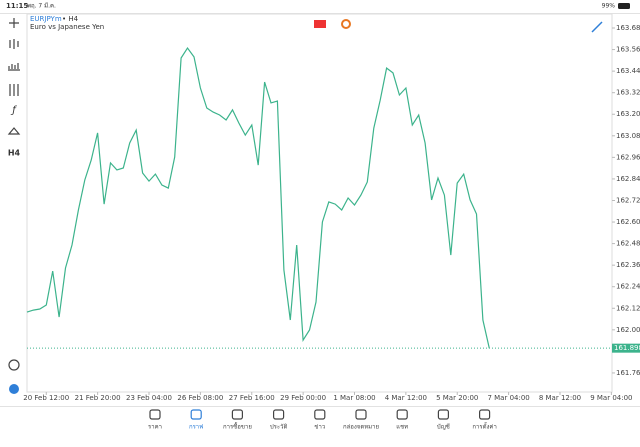 The image size is (640, 447). Describe the element at coordinates (560, 398) in the screenshot. I see `x-tick-label: 8 Mar 12:00` at that location.